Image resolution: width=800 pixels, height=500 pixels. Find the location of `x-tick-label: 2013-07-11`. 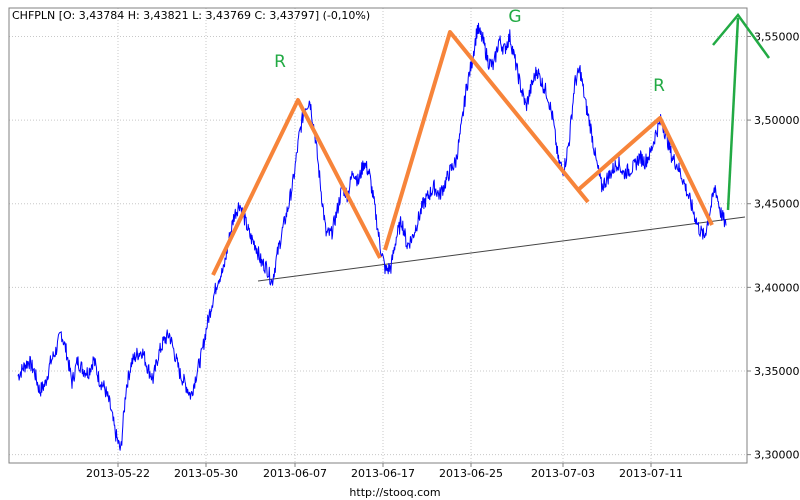

x-tick-label: 2013-07-11 is located at coordinates (651, 473).